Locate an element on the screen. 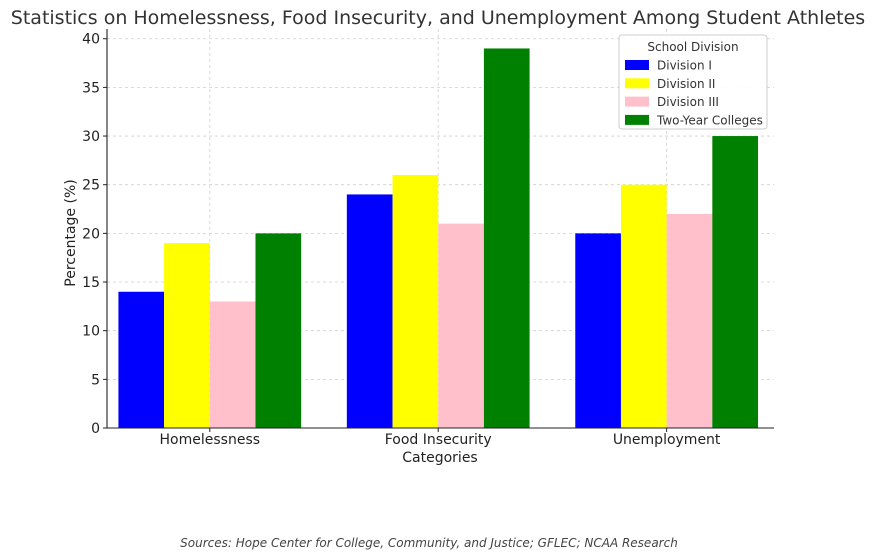 The width and height of the screenshot is (879, 558). x-axis-label: Categories is located at coordinates (439, 458).